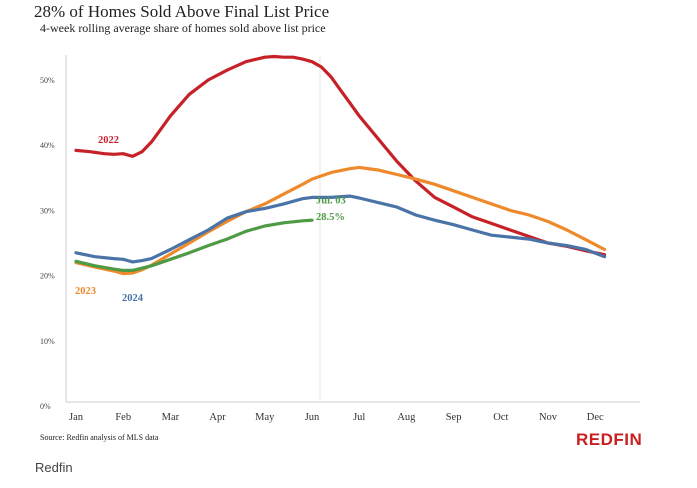 This screenshot has height=488, width=697. Describe the element at coordinates (312, 417) in the screenshot. I see `x-tick-label: Jun` at that location.